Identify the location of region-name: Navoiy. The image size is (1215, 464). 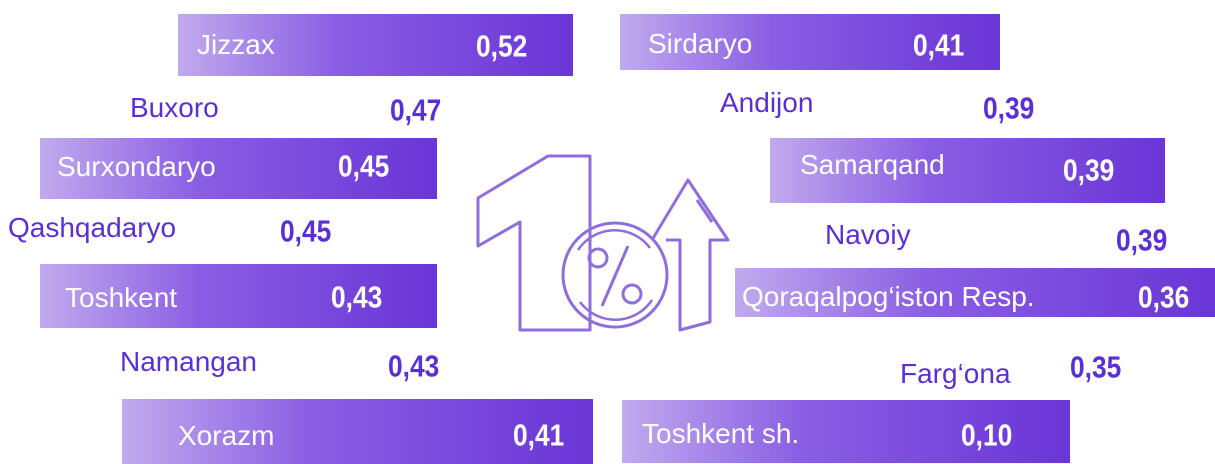
(868, 234).